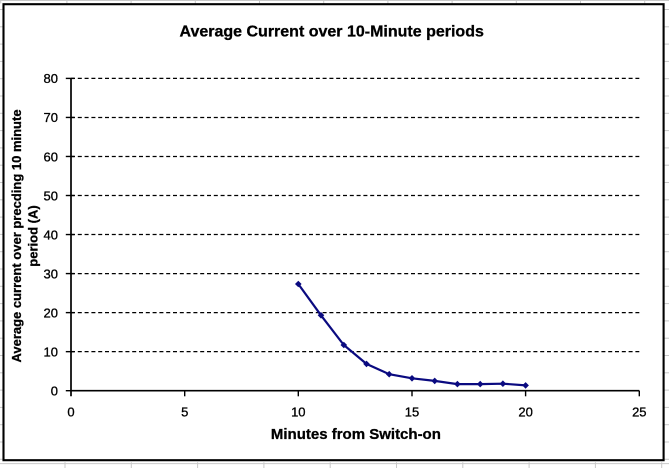  What do you see at coordinates (32, 235) in the screenshot?
I see `svg-text: period (A)` at bounding box center [32, 235].